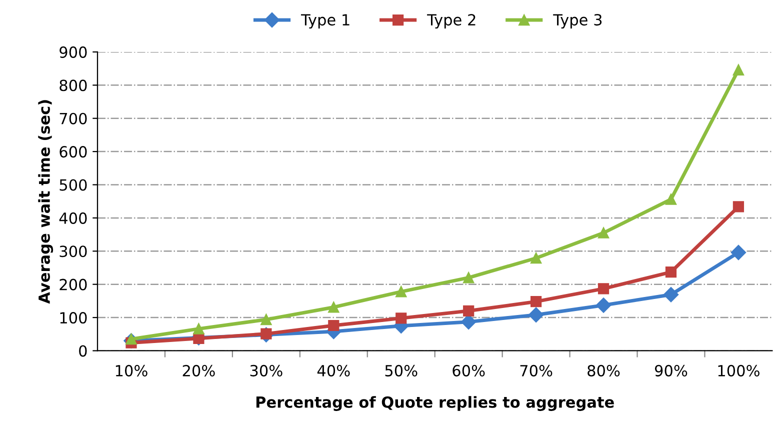 The height and width of the screenshot is (433, 780). What do you see at coordinates (604, 370) in the screenshot?
I see `x-tick-label: 80%` at bounding box center [604, 370].